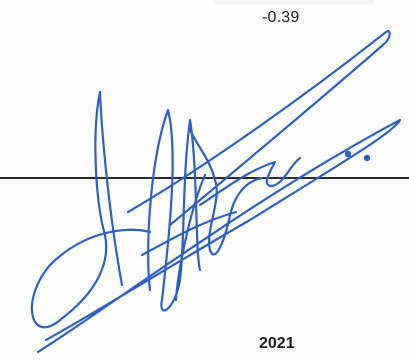 The image size is (409, 360). I want to click on year-label: 2021, so click(277, 343).